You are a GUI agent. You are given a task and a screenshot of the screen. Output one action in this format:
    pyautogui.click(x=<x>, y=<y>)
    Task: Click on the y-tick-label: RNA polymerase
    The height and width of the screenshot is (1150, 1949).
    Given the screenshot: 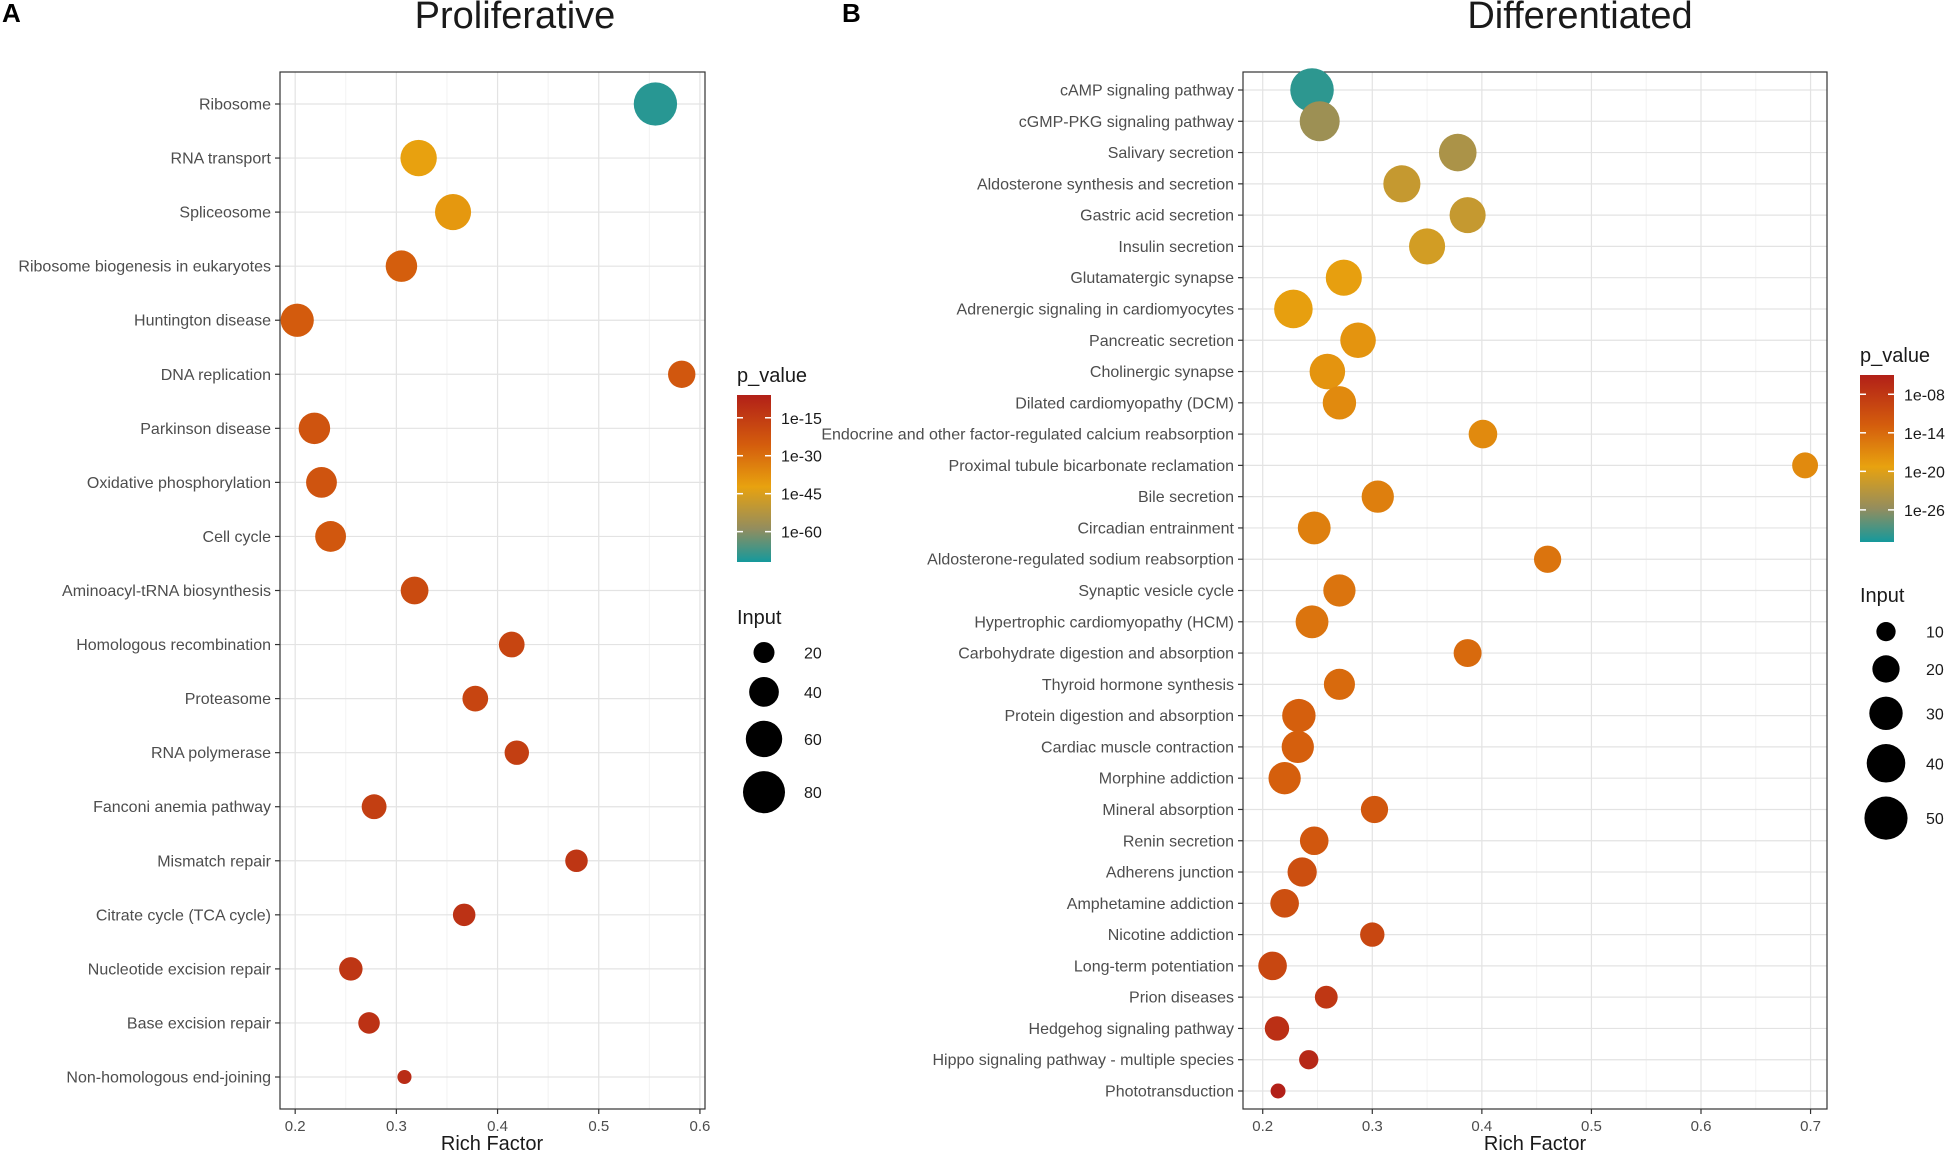 What is the action you would take?
    pyautogui.click(x=211, y=753)
    